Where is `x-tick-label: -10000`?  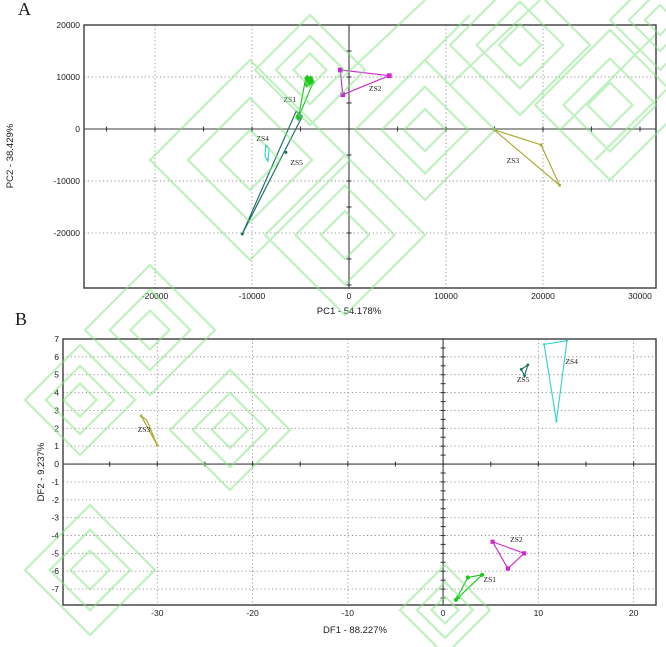 x-tick-label: -10000 is located at coordinates (252, 296).